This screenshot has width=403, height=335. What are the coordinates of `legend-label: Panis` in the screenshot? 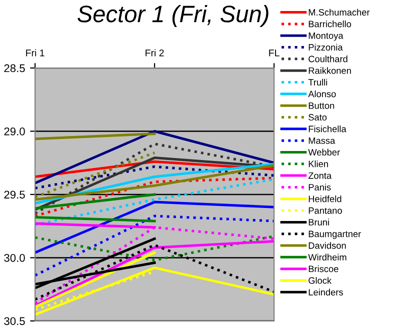 It's located at (319, 187).